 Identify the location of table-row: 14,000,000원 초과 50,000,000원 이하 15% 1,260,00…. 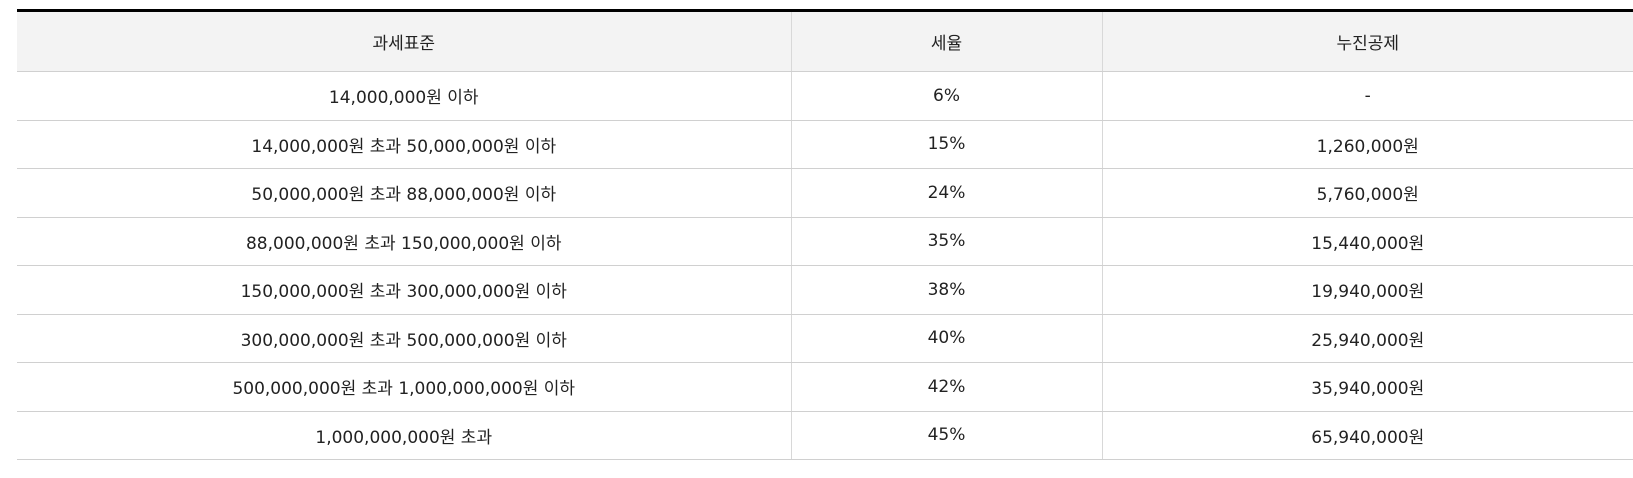
(825, 144).